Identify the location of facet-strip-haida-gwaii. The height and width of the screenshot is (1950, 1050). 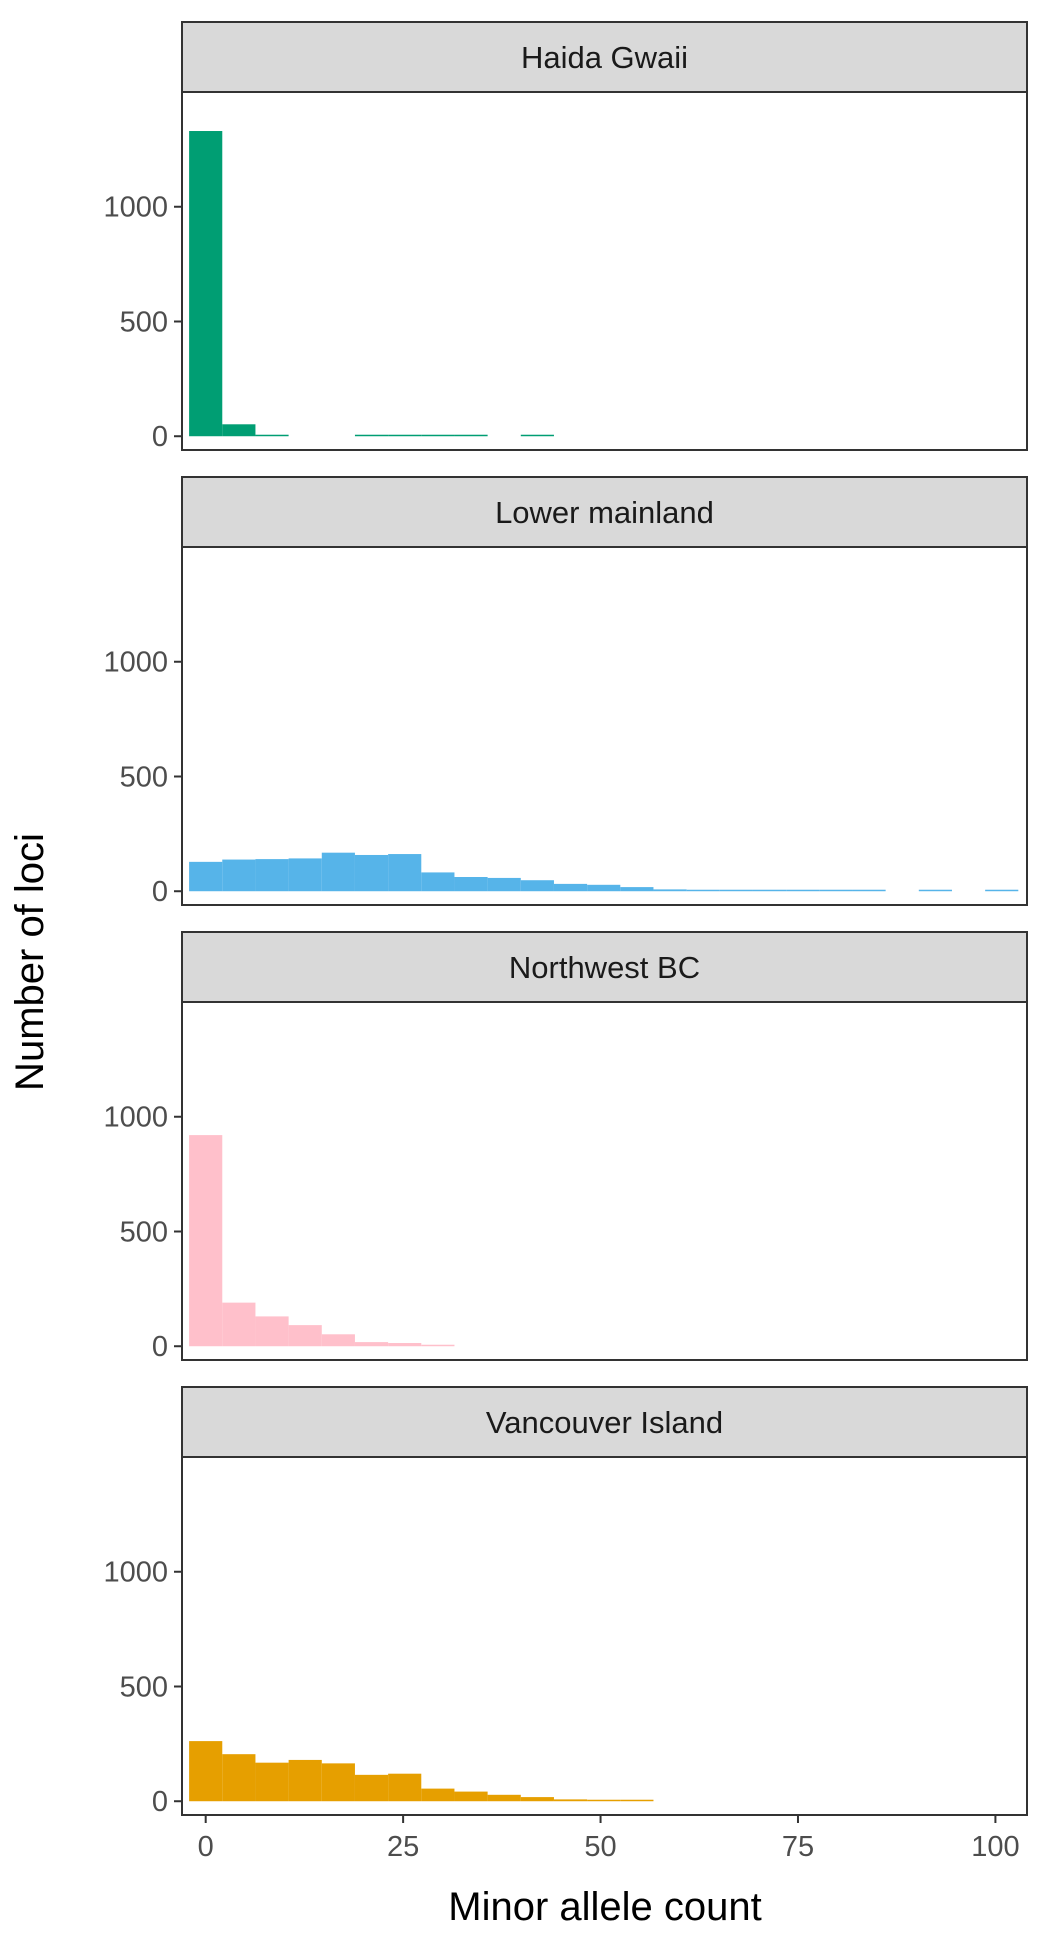
(604, 57).